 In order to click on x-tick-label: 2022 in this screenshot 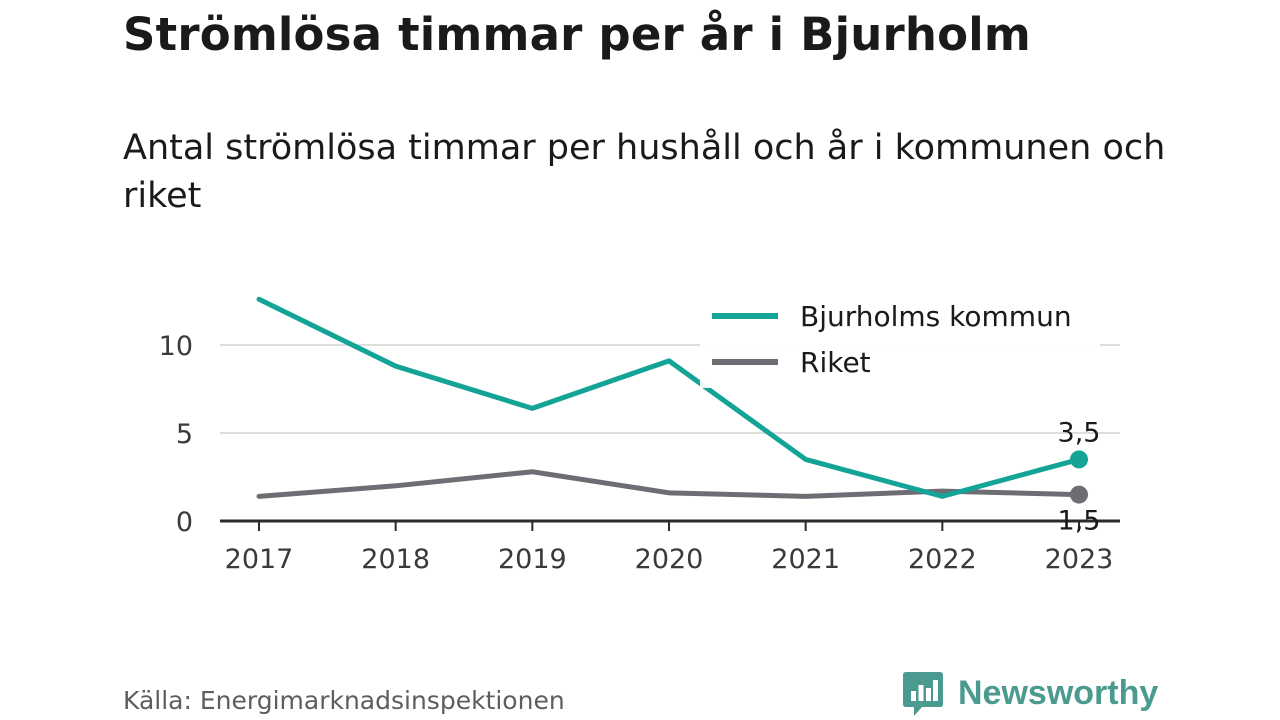, I will do `click(942, 559)`.